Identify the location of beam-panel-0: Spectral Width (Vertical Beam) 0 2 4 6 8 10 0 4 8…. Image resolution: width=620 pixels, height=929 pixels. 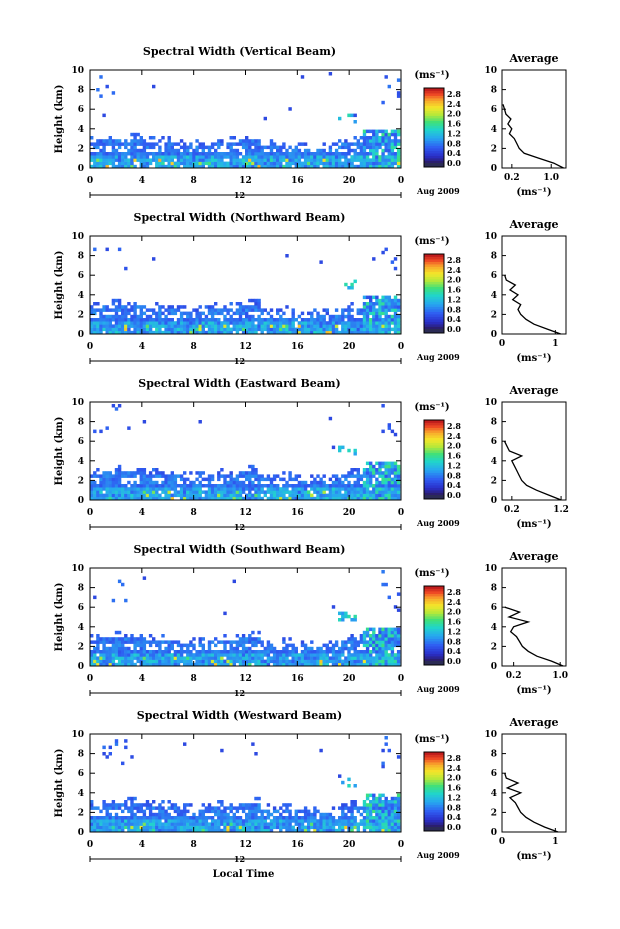
(310, 122).